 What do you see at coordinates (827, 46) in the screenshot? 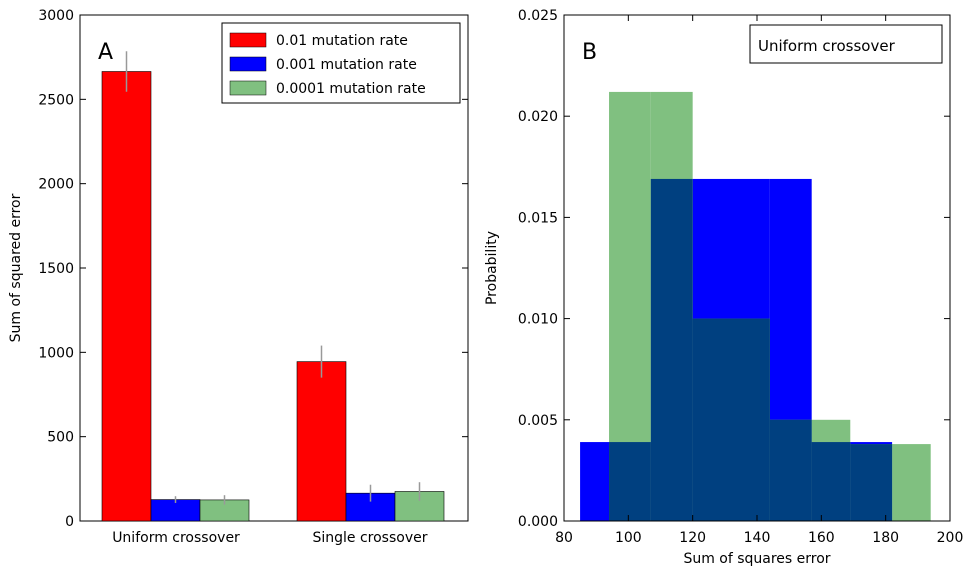
I see `panel-b-legend-title: Uniform crossover` at bounding box center [827, 46].